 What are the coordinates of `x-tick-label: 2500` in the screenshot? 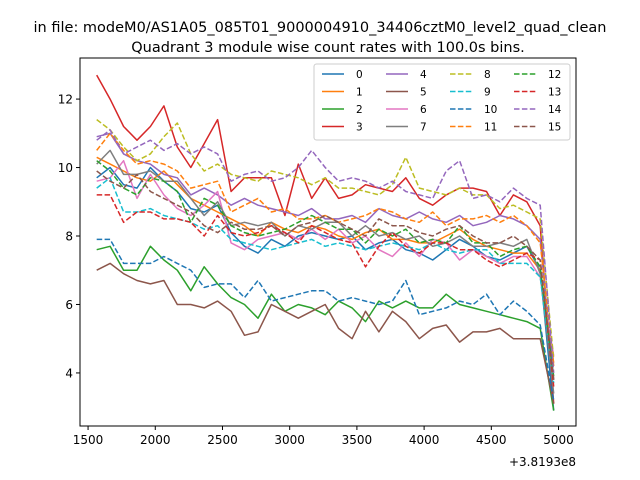 It's located at (222, 440).